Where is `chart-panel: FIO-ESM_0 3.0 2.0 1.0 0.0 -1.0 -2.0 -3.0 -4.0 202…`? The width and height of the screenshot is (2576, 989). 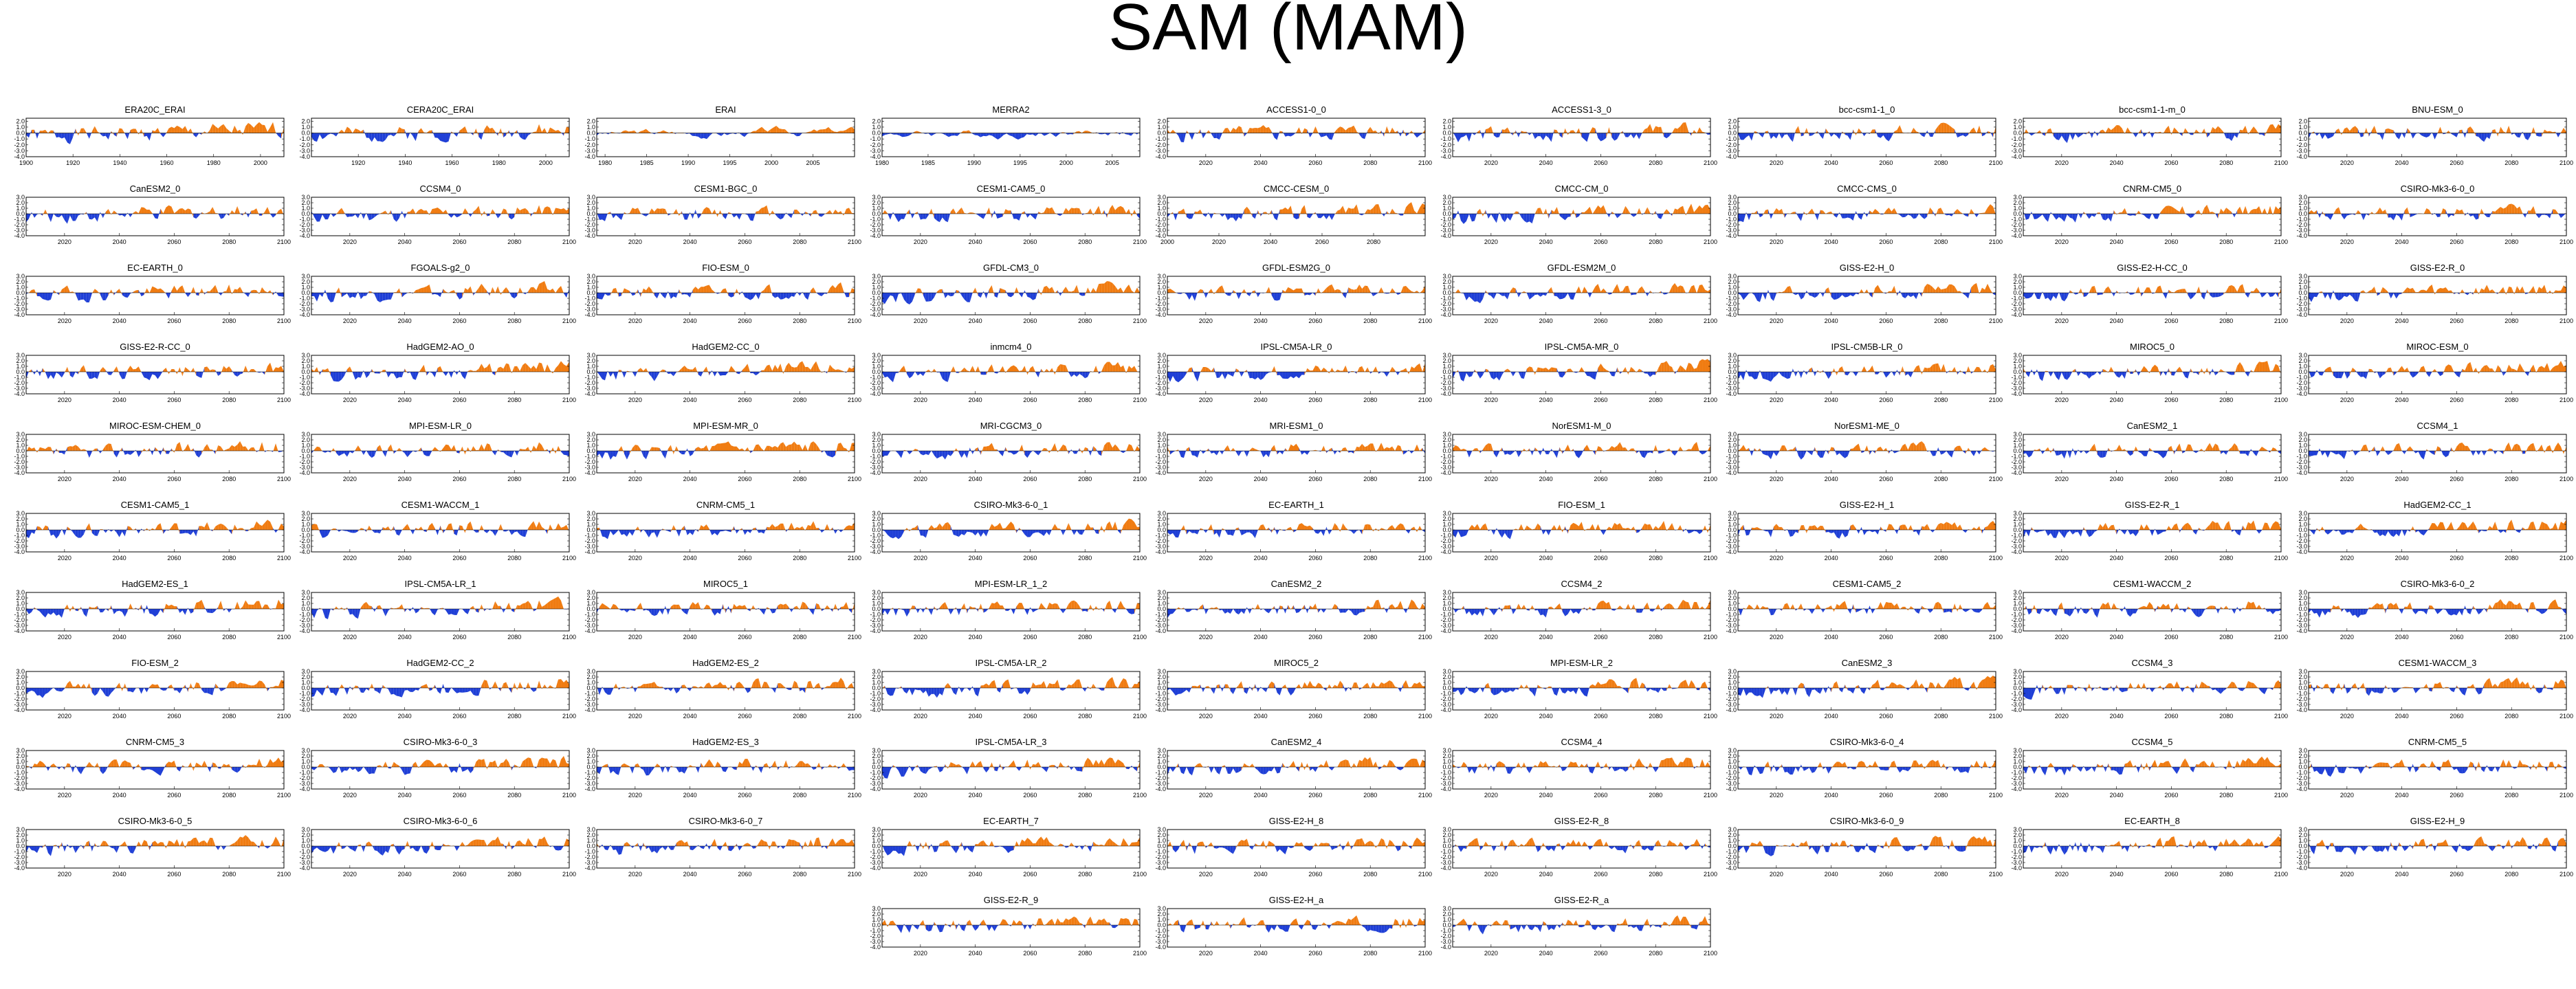
chart-panel: FIO-ESM_0 3.0 2.0 1.0 0.0 -1.0 -2.0 -3.0 -4.0 202… is located at coordinates (725, 293).